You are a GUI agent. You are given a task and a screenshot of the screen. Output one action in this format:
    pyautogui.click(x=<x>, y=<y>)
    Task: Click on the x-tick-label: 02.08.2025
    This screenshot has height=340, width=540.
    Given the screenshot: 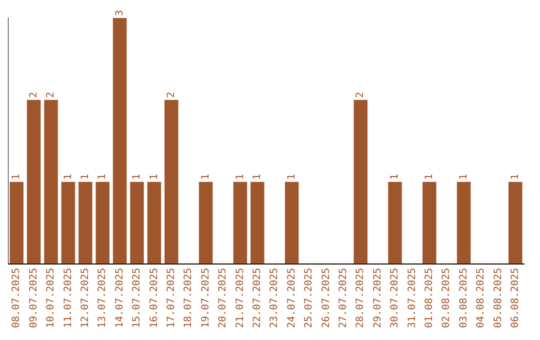 What is the action you would take?
    pyautogui.click(x=446, y=298)
    